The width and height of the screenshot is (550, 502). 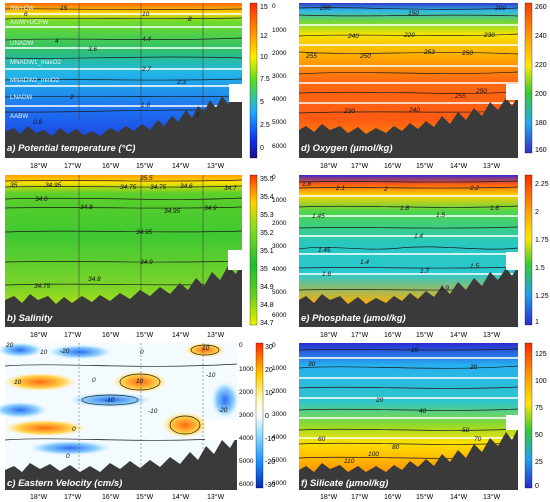 What do you see at coordinates (158, 187) in the screenshot?
I see `svg-text: 34.75` at bounding box center [158, 187].